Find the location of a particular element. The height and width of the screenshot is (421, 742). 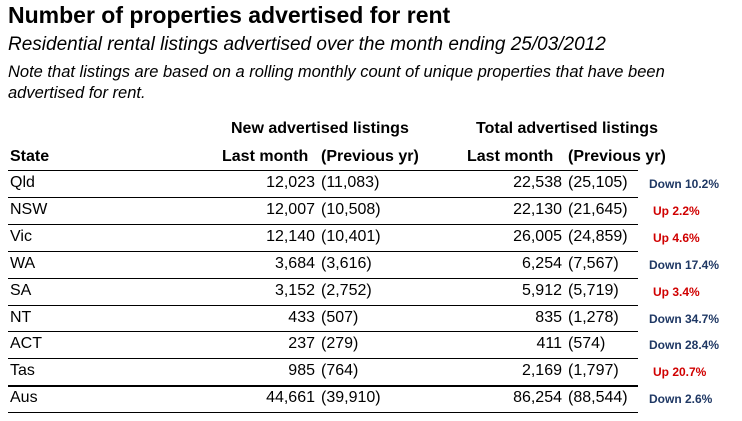

state-cell: Qld is located at coordinates (22, 182).